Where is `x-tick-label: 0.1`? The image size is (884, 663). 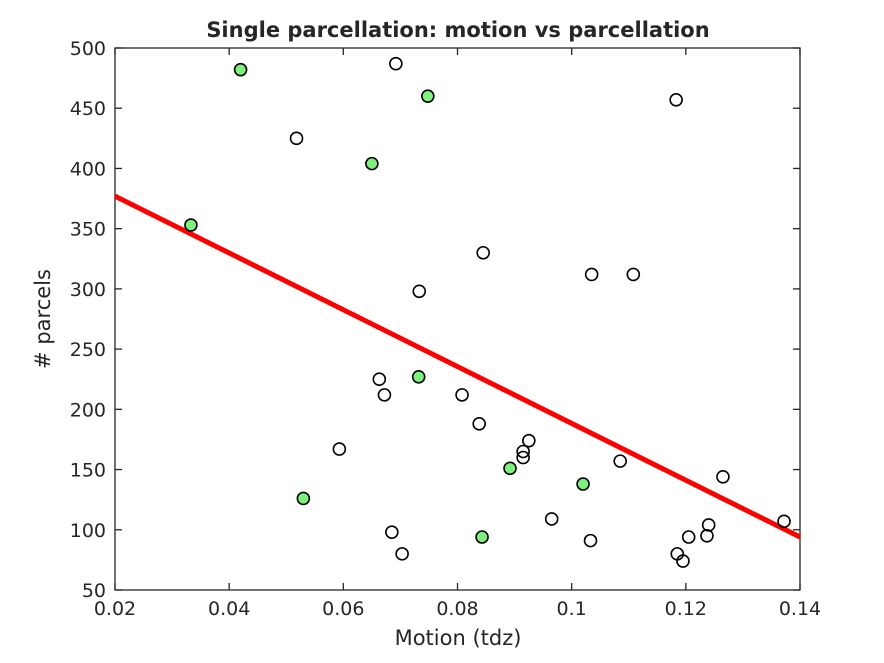 x-tick-label: 0.1 is located at coordinates (572, 609).